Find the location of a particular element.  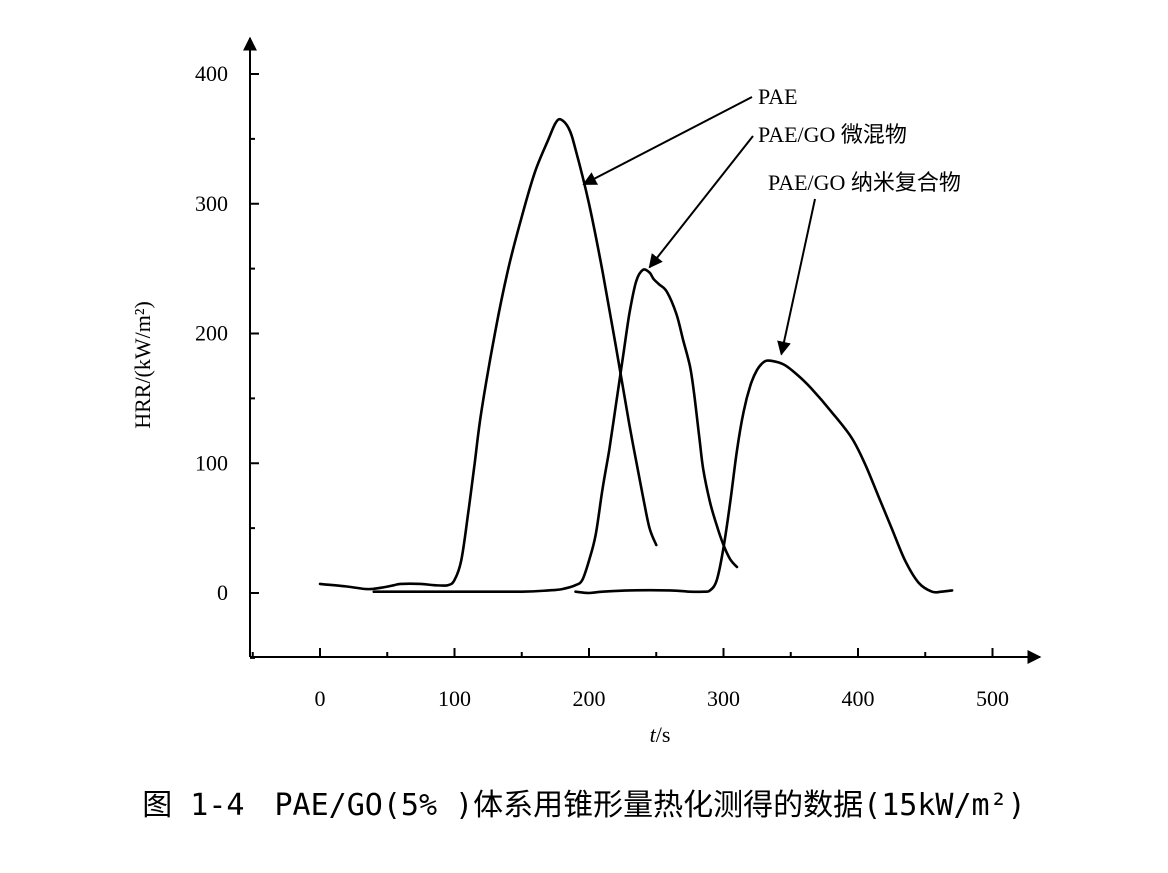

y-tick-label: 0 is located at coordinates (222, 592).